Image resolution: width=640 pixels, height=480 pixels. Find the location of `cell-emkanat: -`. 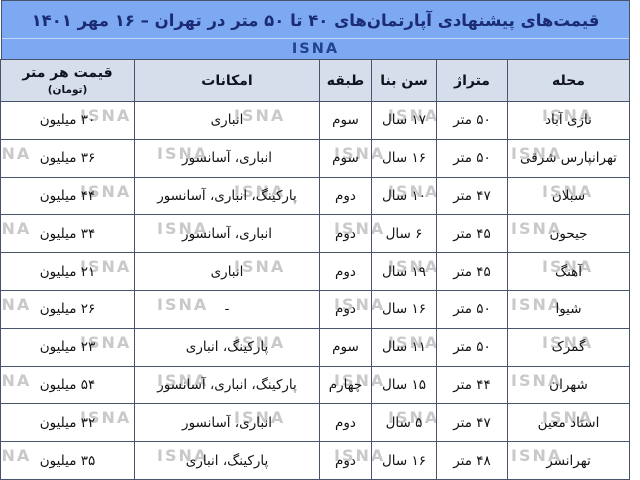

cell-emkanat: - is located at coordinates (227, 309).